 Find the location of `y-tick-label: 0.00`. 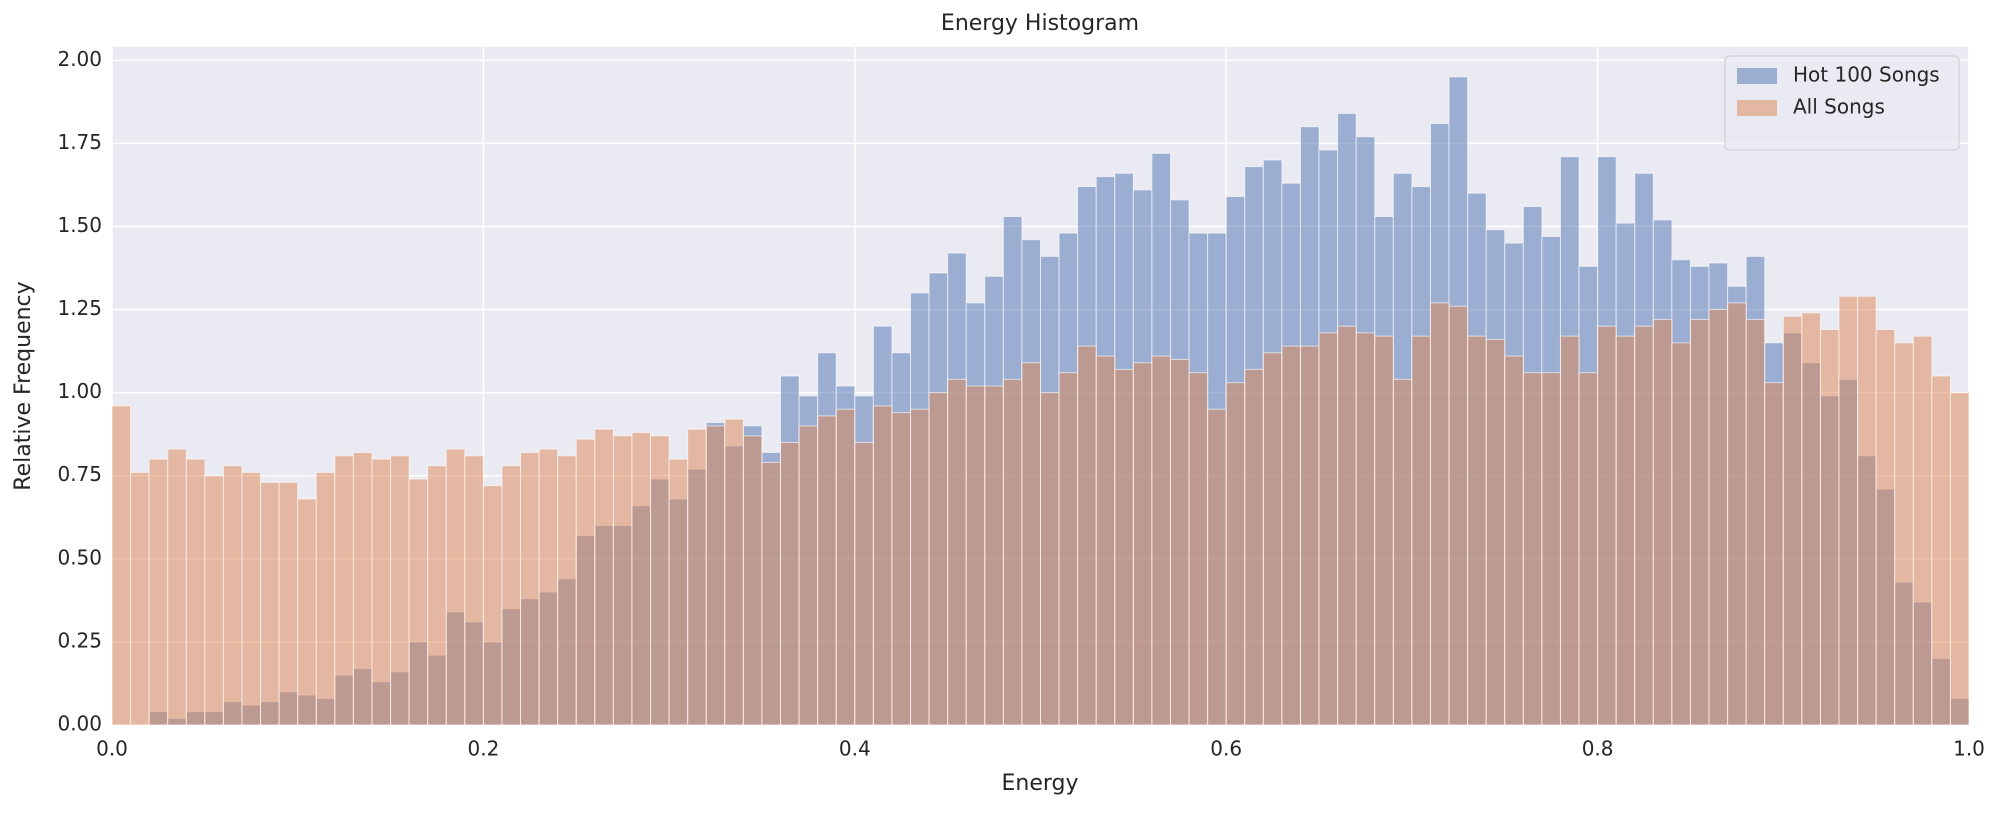

y-tick-label: 0.00 is located at coordinates (79, 724).